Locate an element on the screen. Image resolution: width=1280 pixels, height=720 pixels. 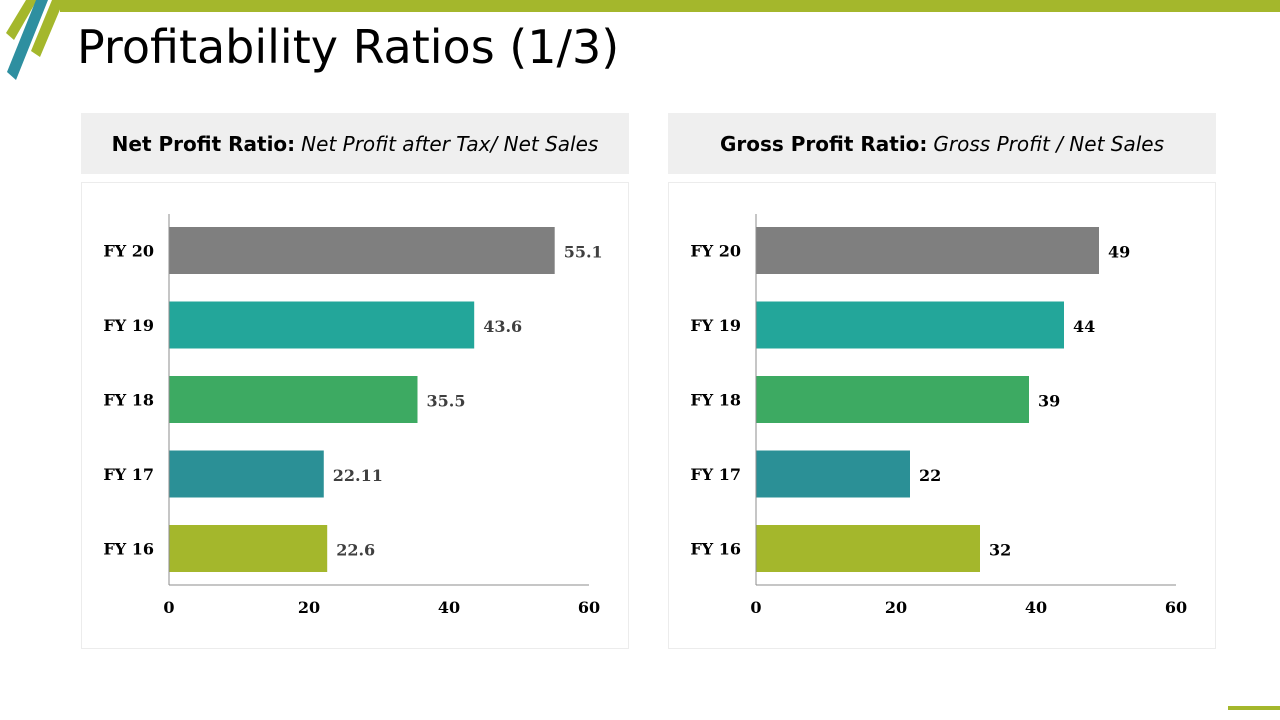
data-label: 44 is located at coordinates (1084, 326).